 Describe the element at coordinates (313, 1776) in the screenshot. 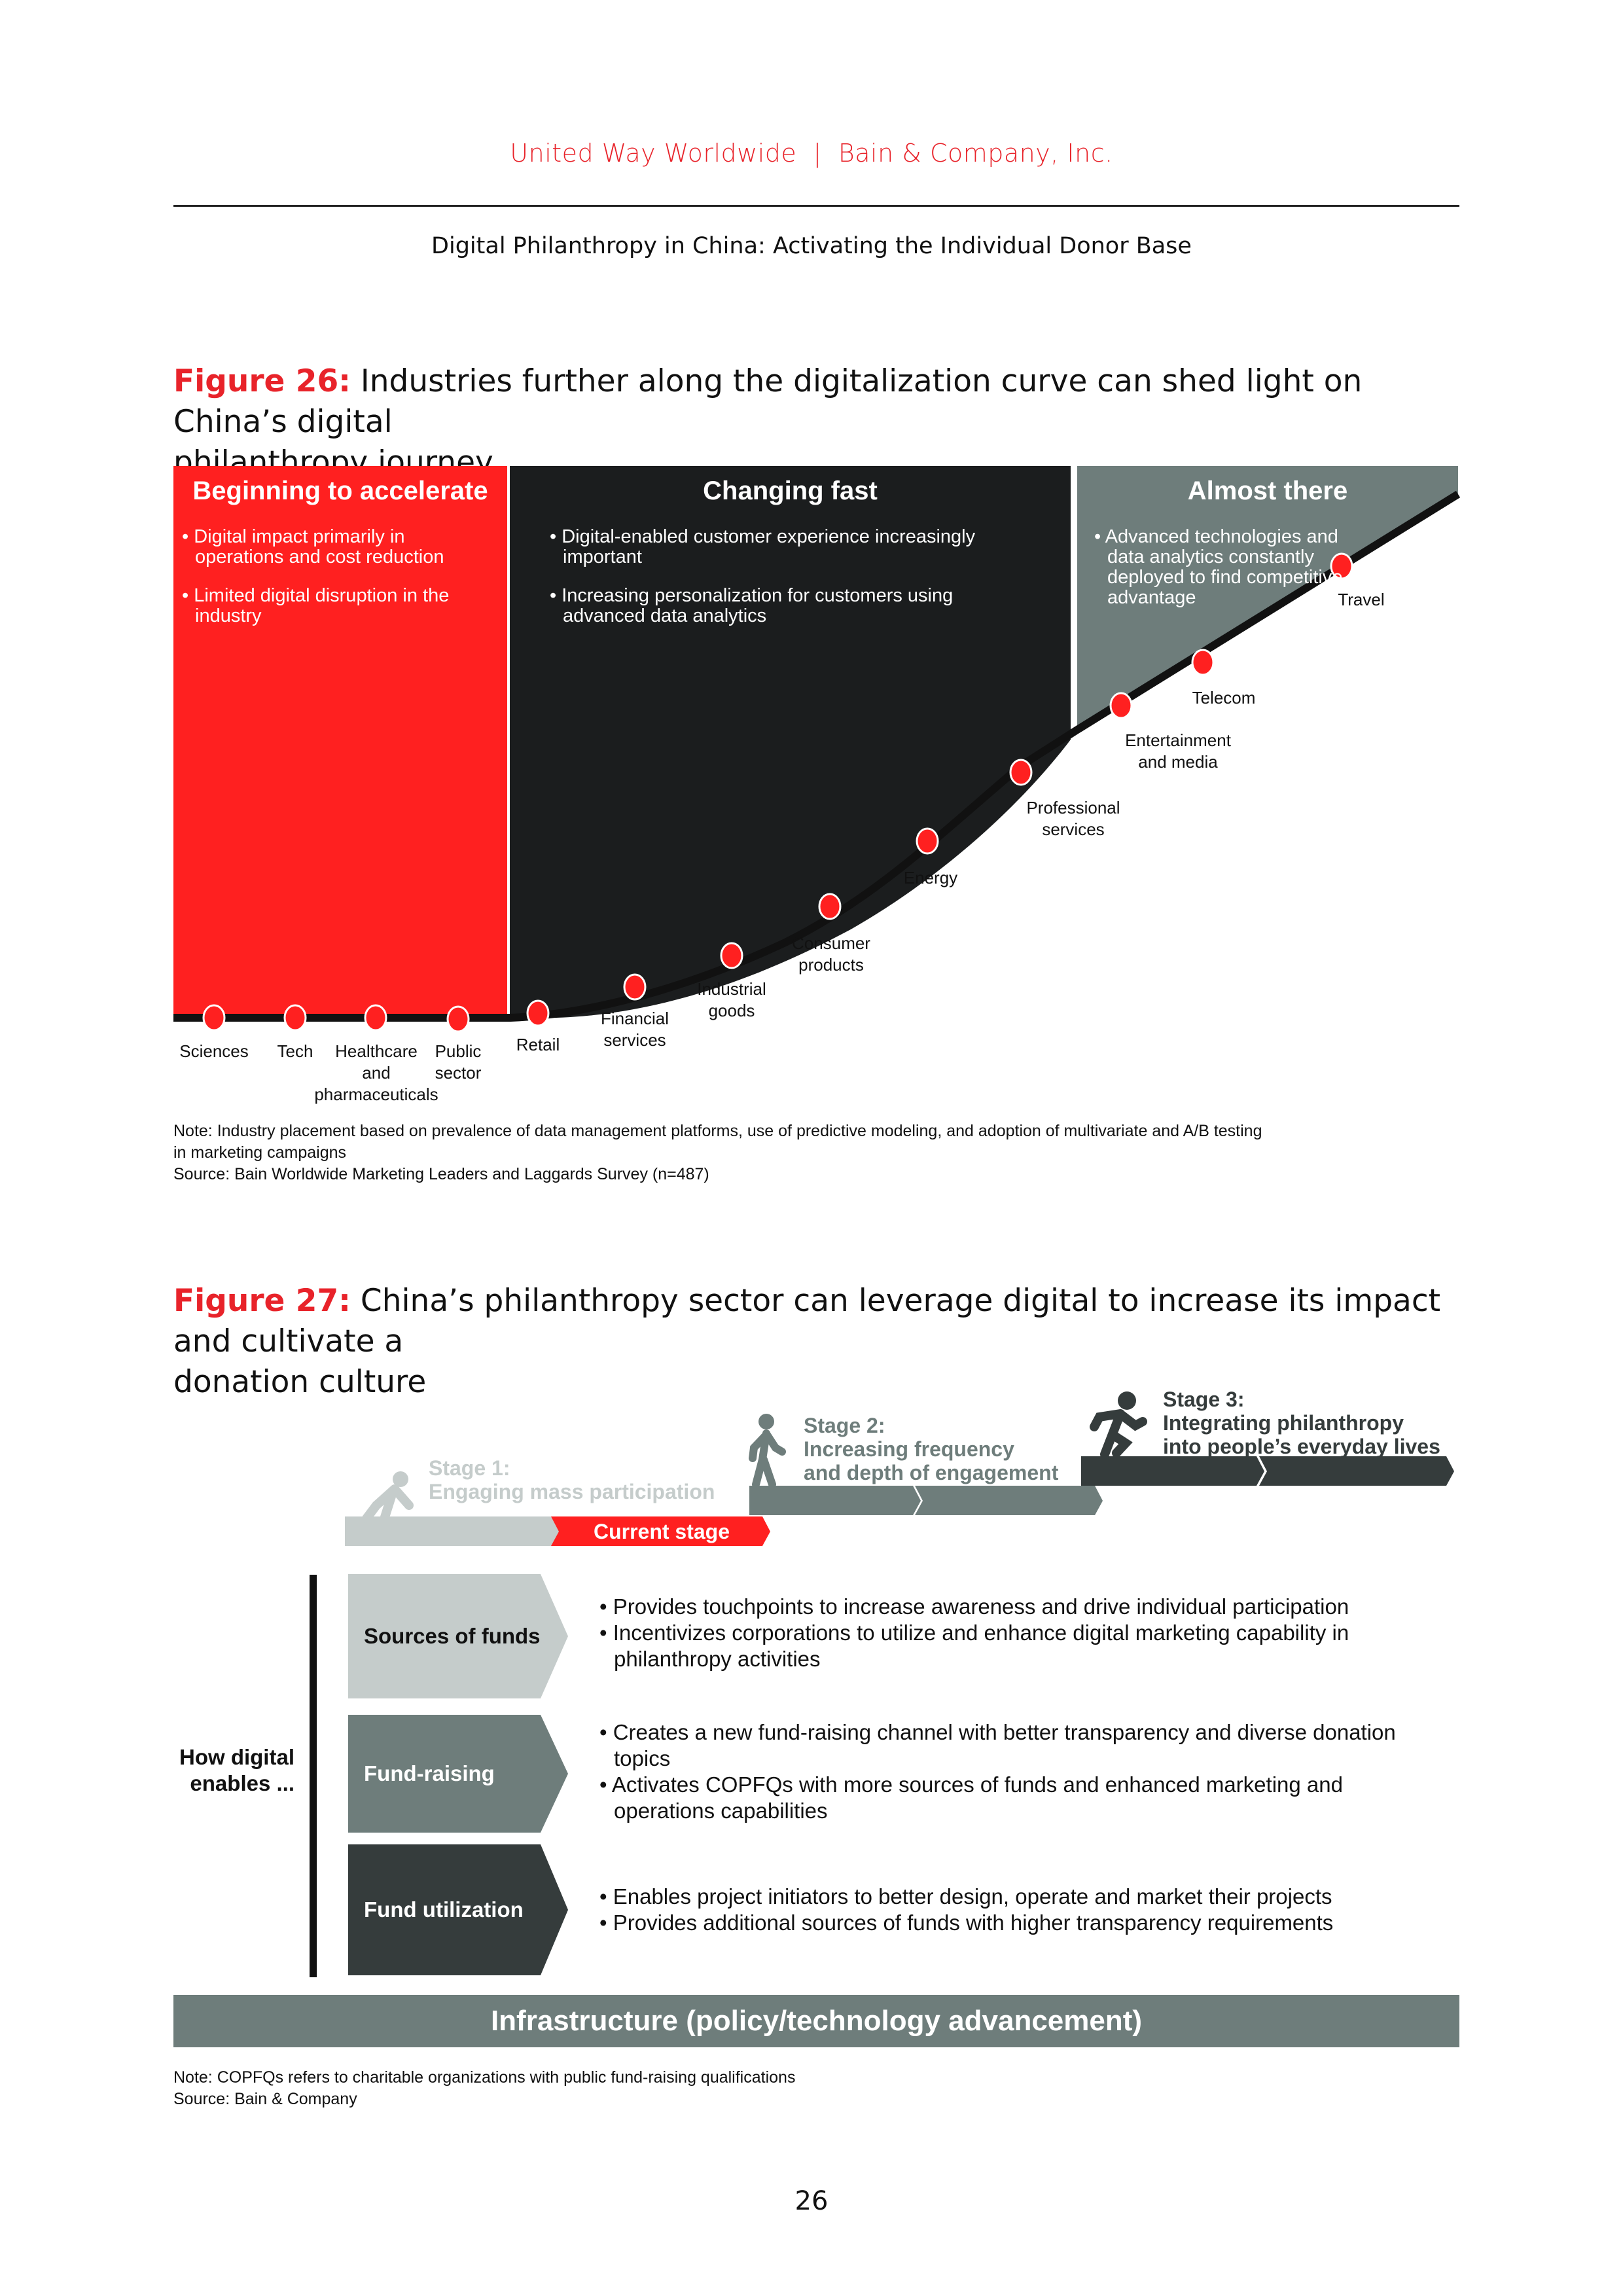

I see `enablers-bracket` at that location.